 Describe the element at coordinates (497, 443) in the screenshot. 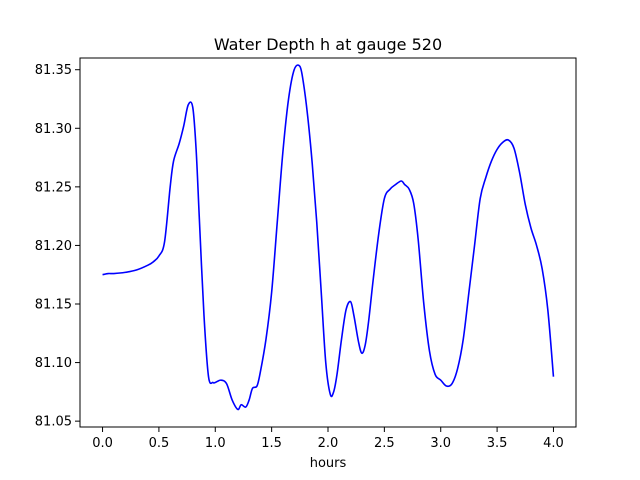

I see `x-tick-label: 3.5` at that location.